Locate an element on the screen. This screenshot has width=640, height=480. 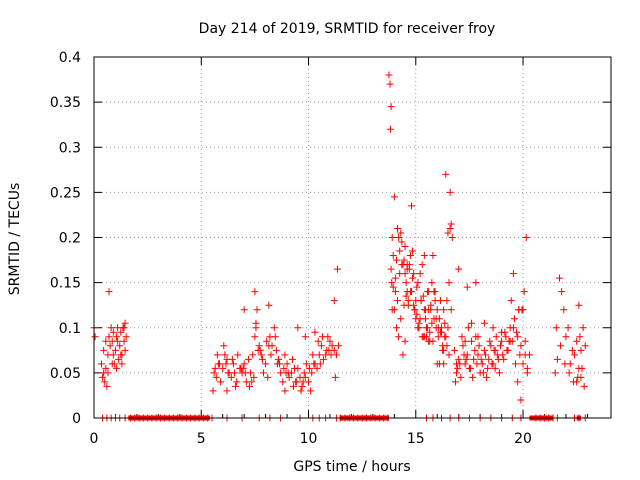
x-axis-label: GPS time / hours is located at coordinates (351, 467).